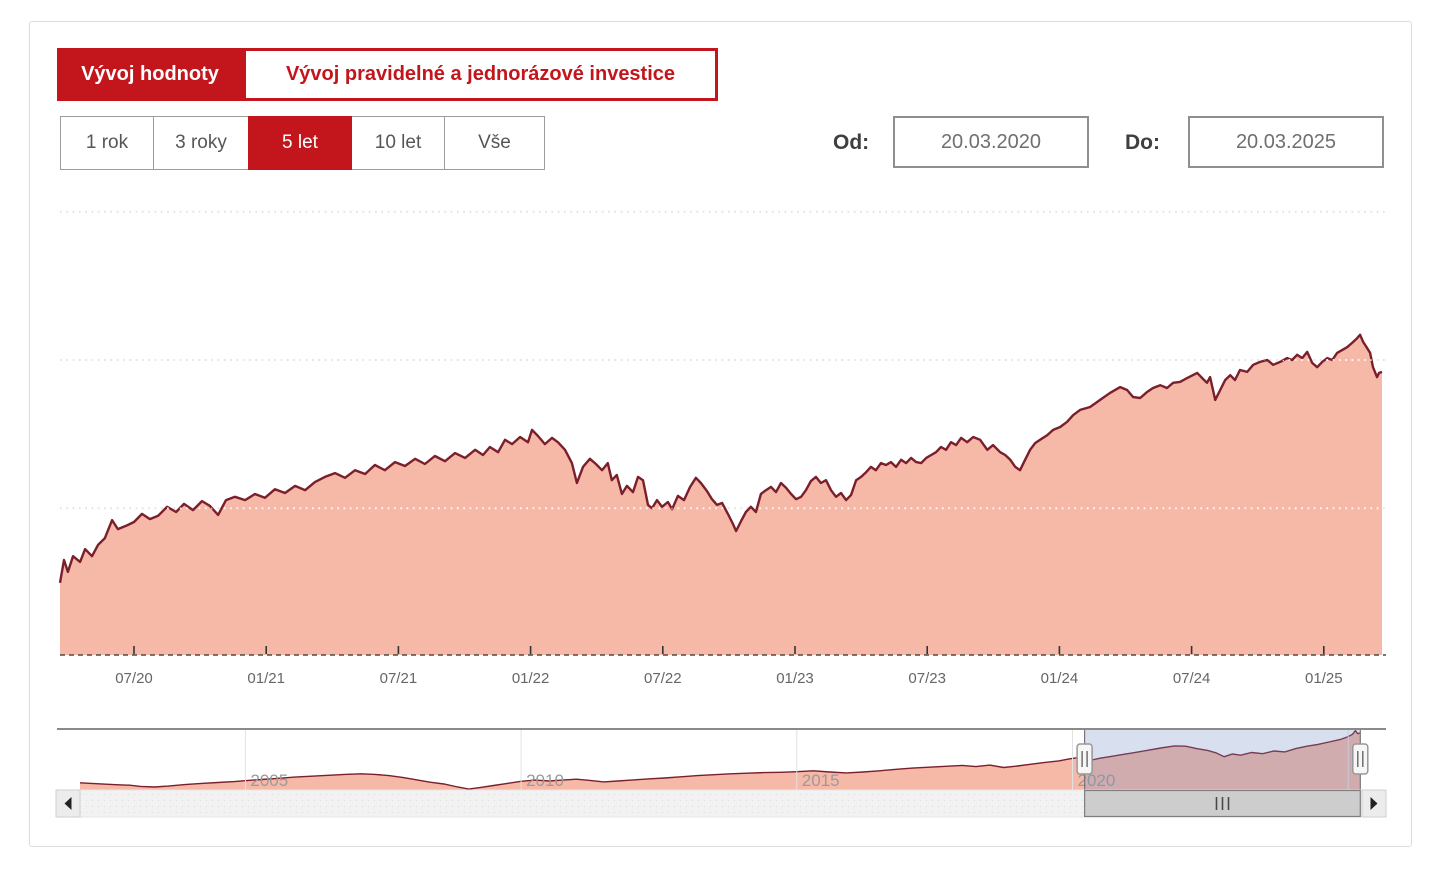  What do you see at coordinates (821, 780) in the screenshot?
I see `navigator-year-label: 2015` at bounding box center [821, 780].